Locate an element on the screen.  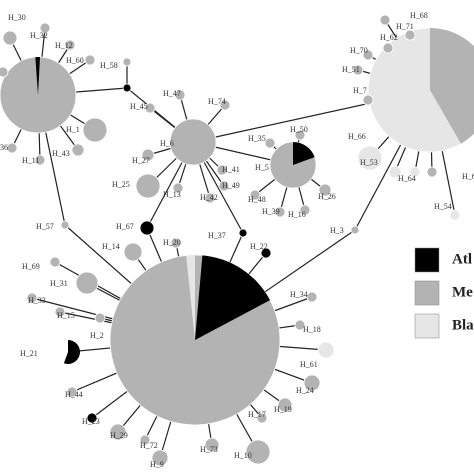
node-label: H_39 is located at coordinates (271, 211).